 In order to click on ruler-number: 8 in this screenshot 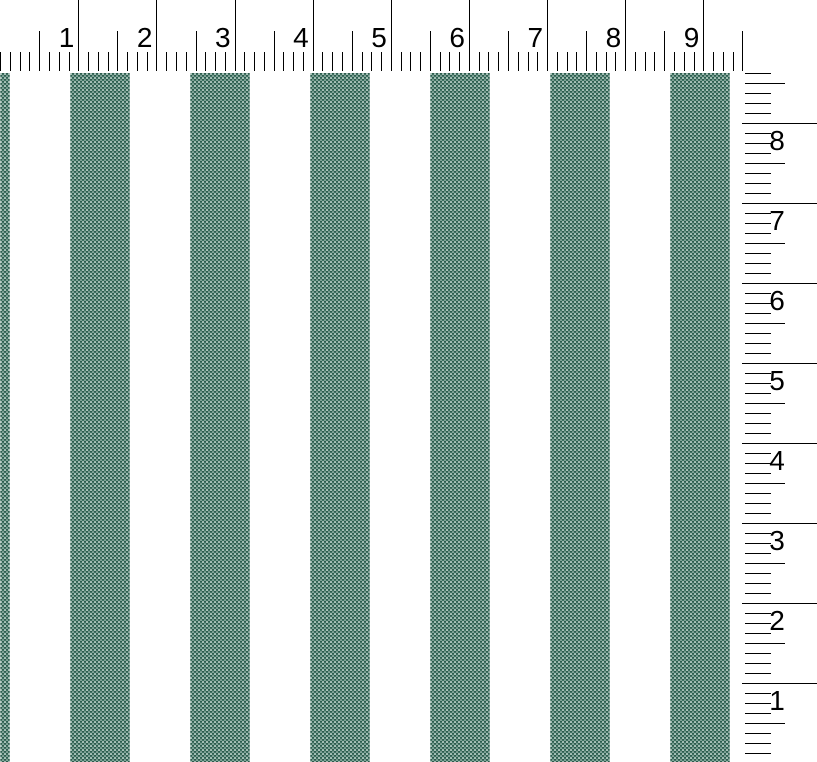, I will do `click(777, 141)`.